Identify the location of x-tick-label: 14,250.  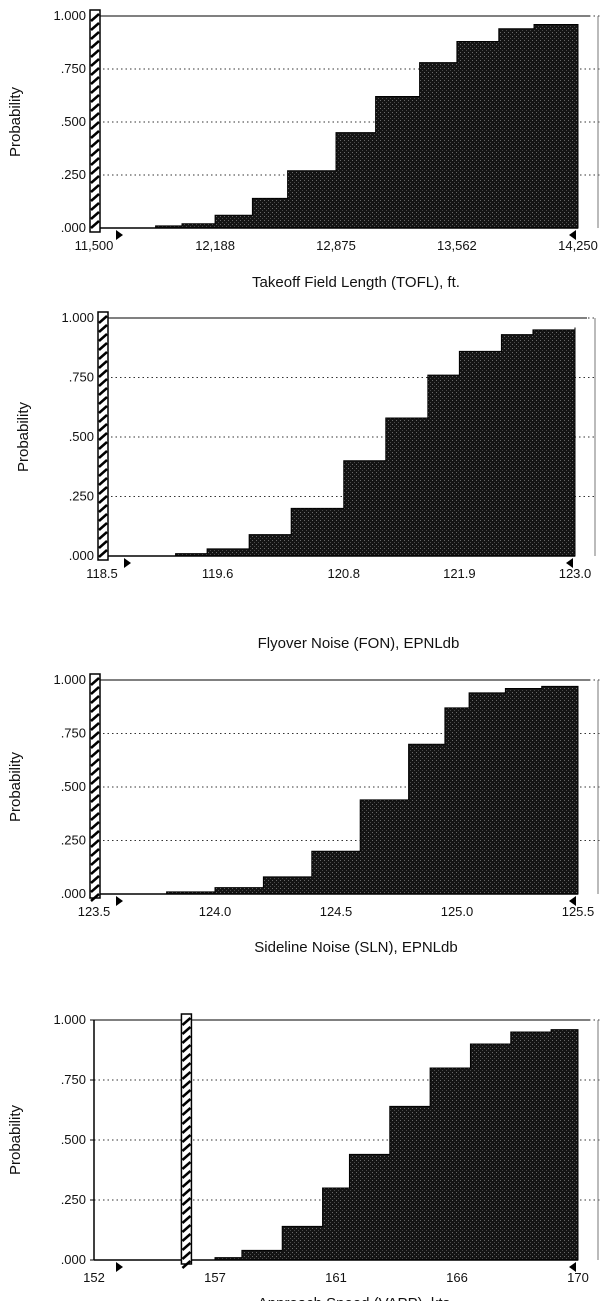
(578, 245).